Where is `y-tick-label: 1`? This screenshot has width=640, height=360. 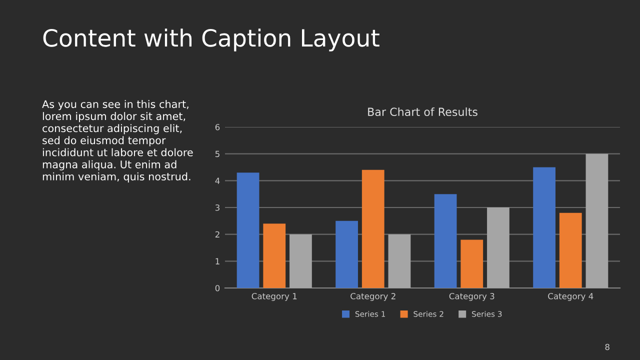
y-tick-label: 1 is located at coordinates (218, 261).